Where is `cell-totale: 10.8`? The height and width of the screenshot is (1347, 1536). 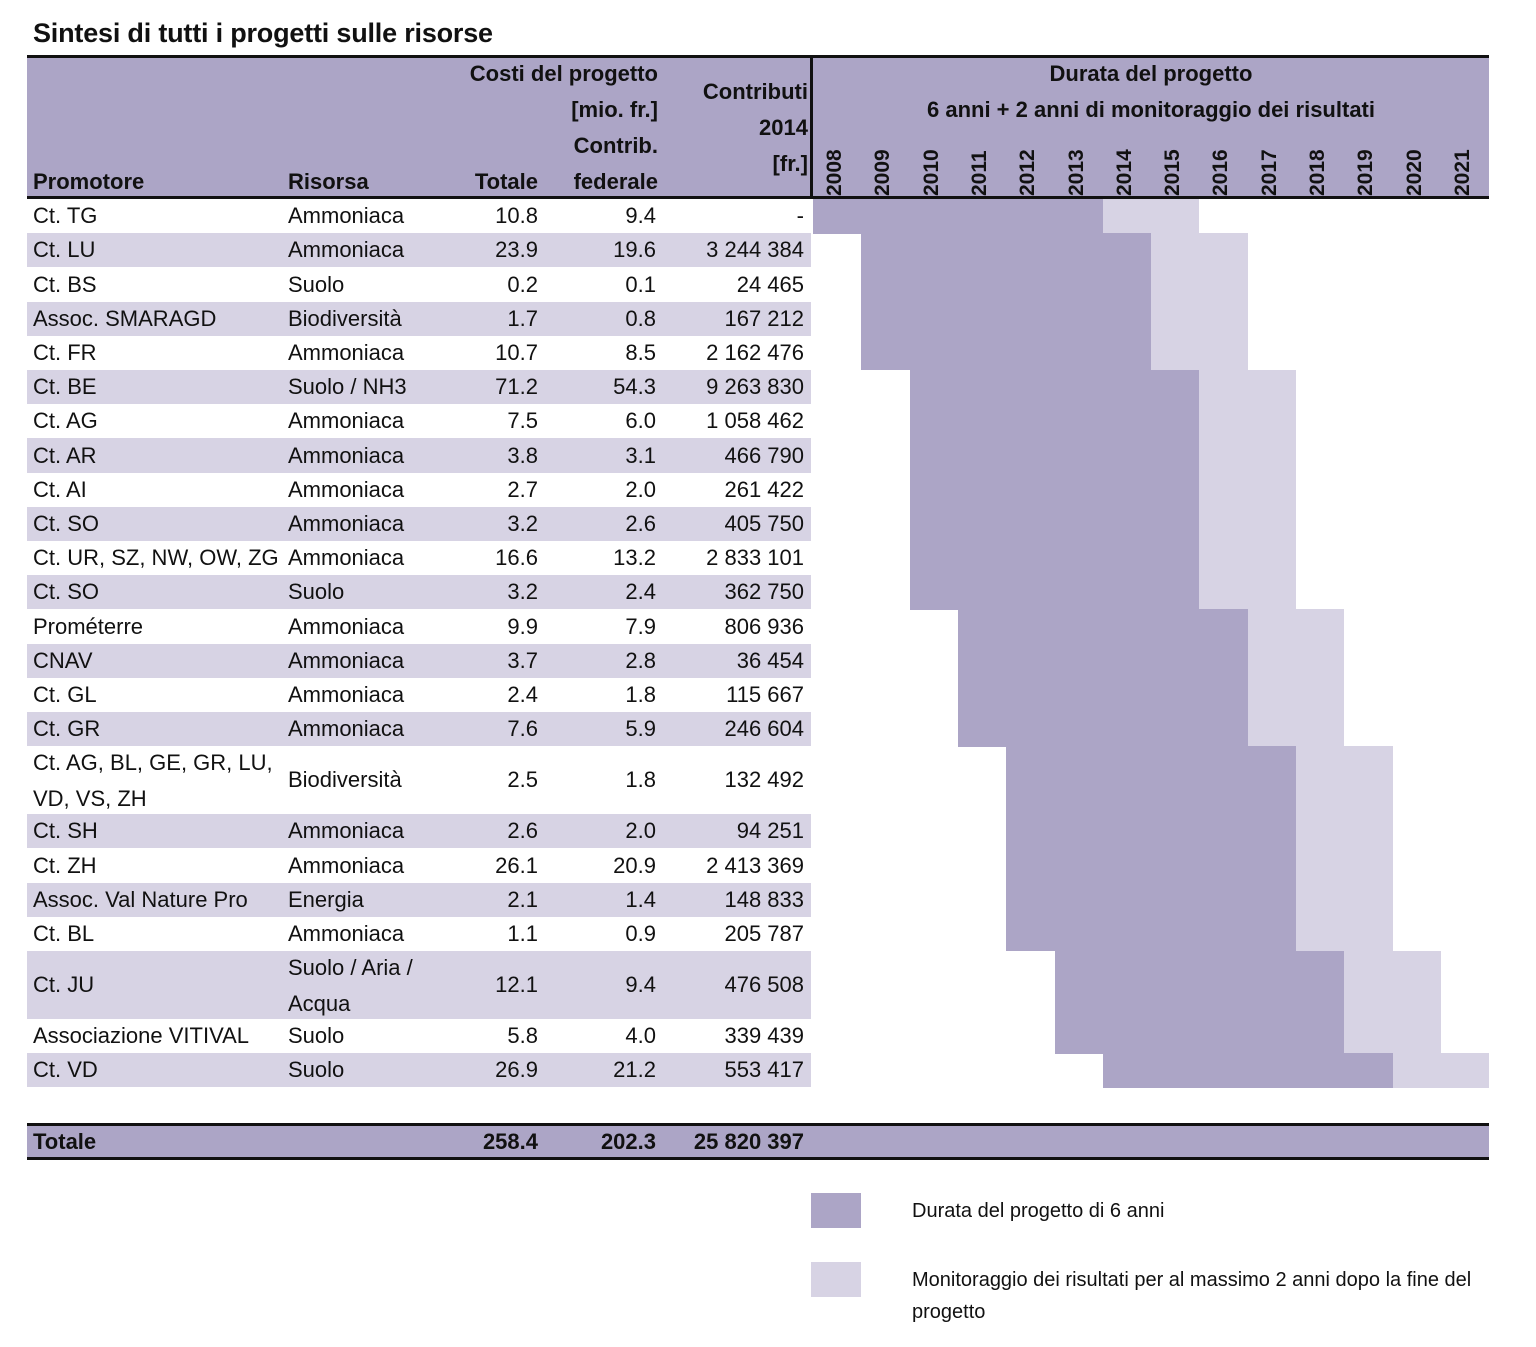
cell-totale: 10.8 is located at coordinates (516, 216).